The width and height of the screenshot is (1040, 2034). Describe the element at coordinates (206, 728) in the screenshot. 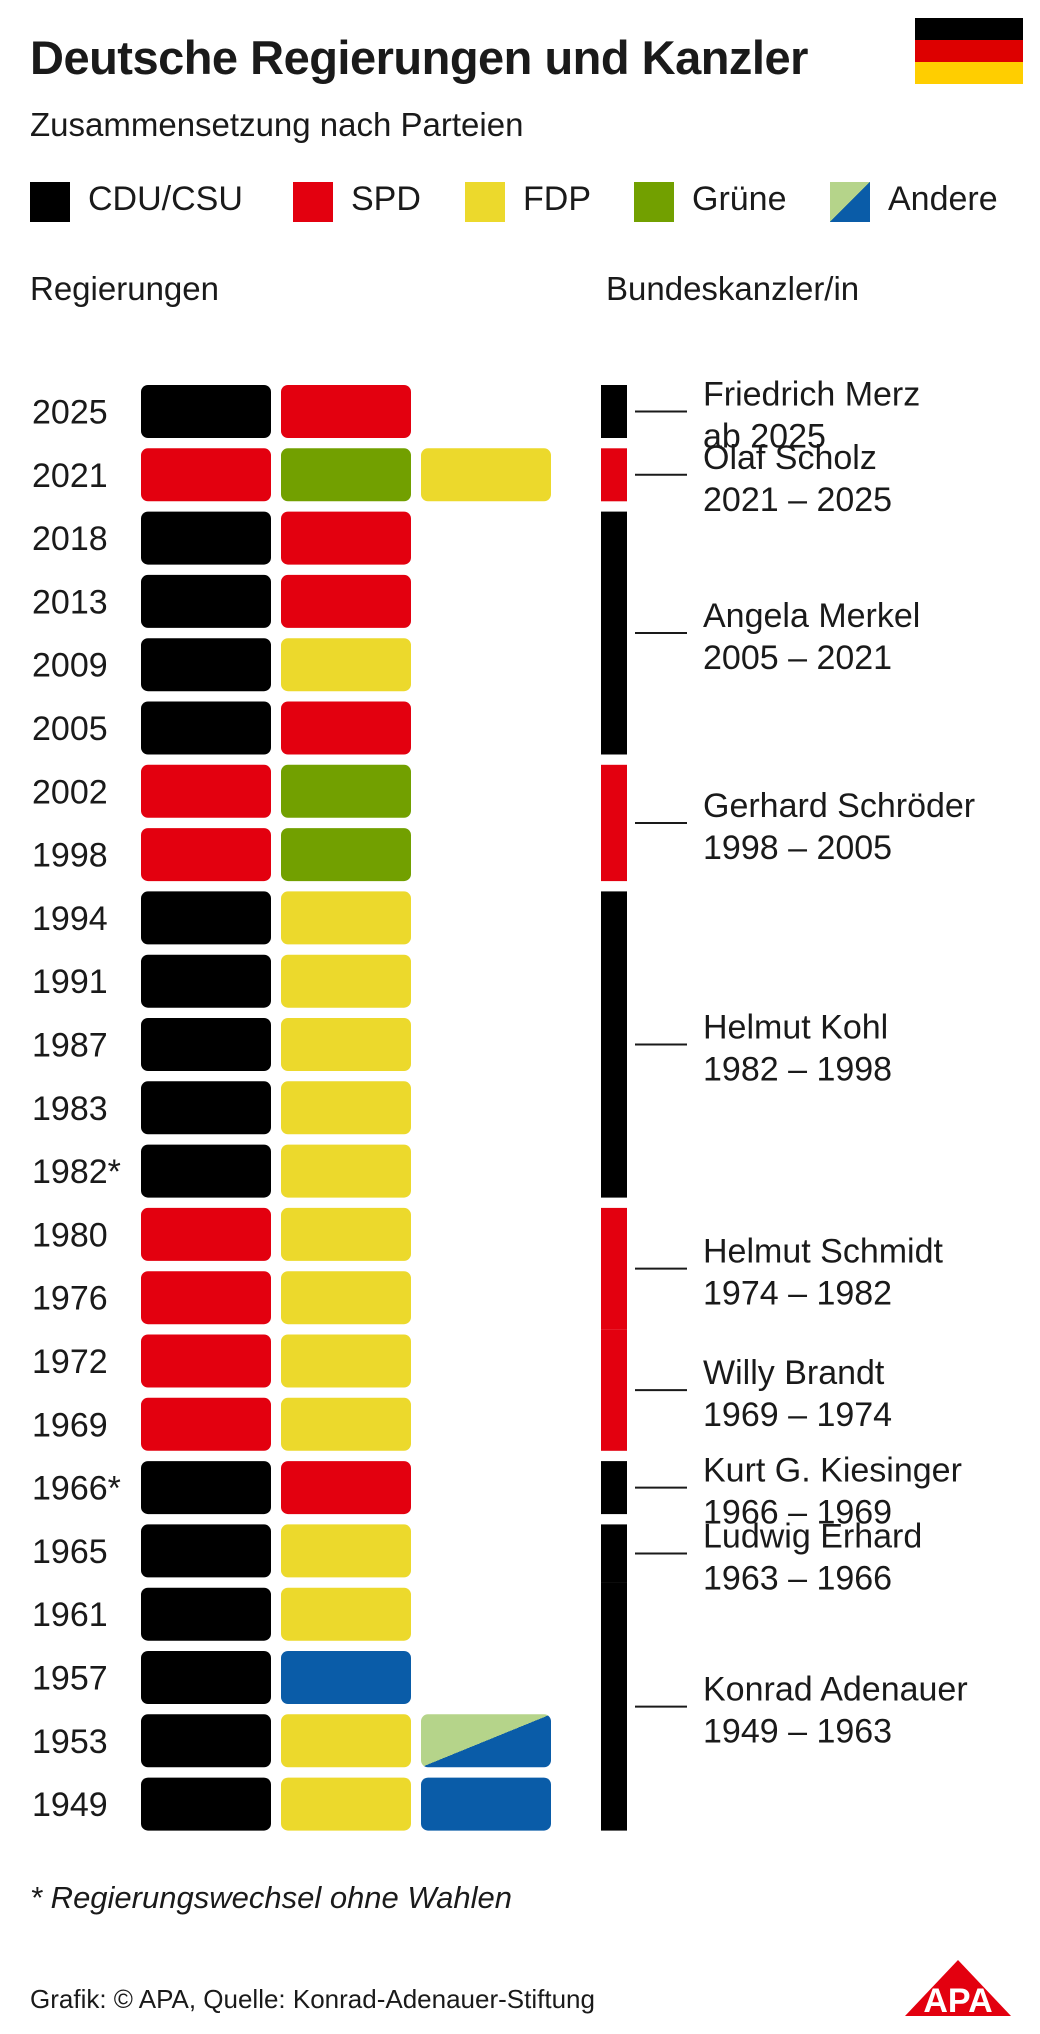

I see `coalition-bar-2005-cdu-csu` at that location.